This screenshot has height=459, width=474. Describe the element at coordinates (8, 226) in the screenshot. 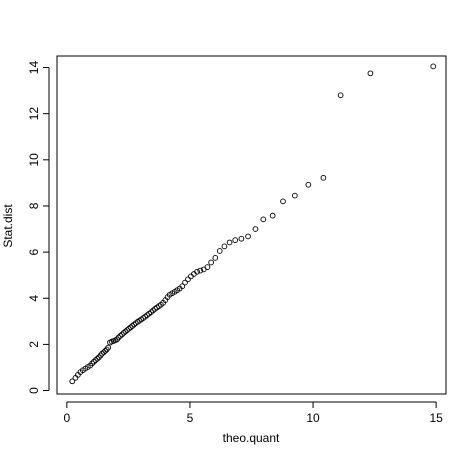

I see `y-axis-label: Stat.dist` at that location.